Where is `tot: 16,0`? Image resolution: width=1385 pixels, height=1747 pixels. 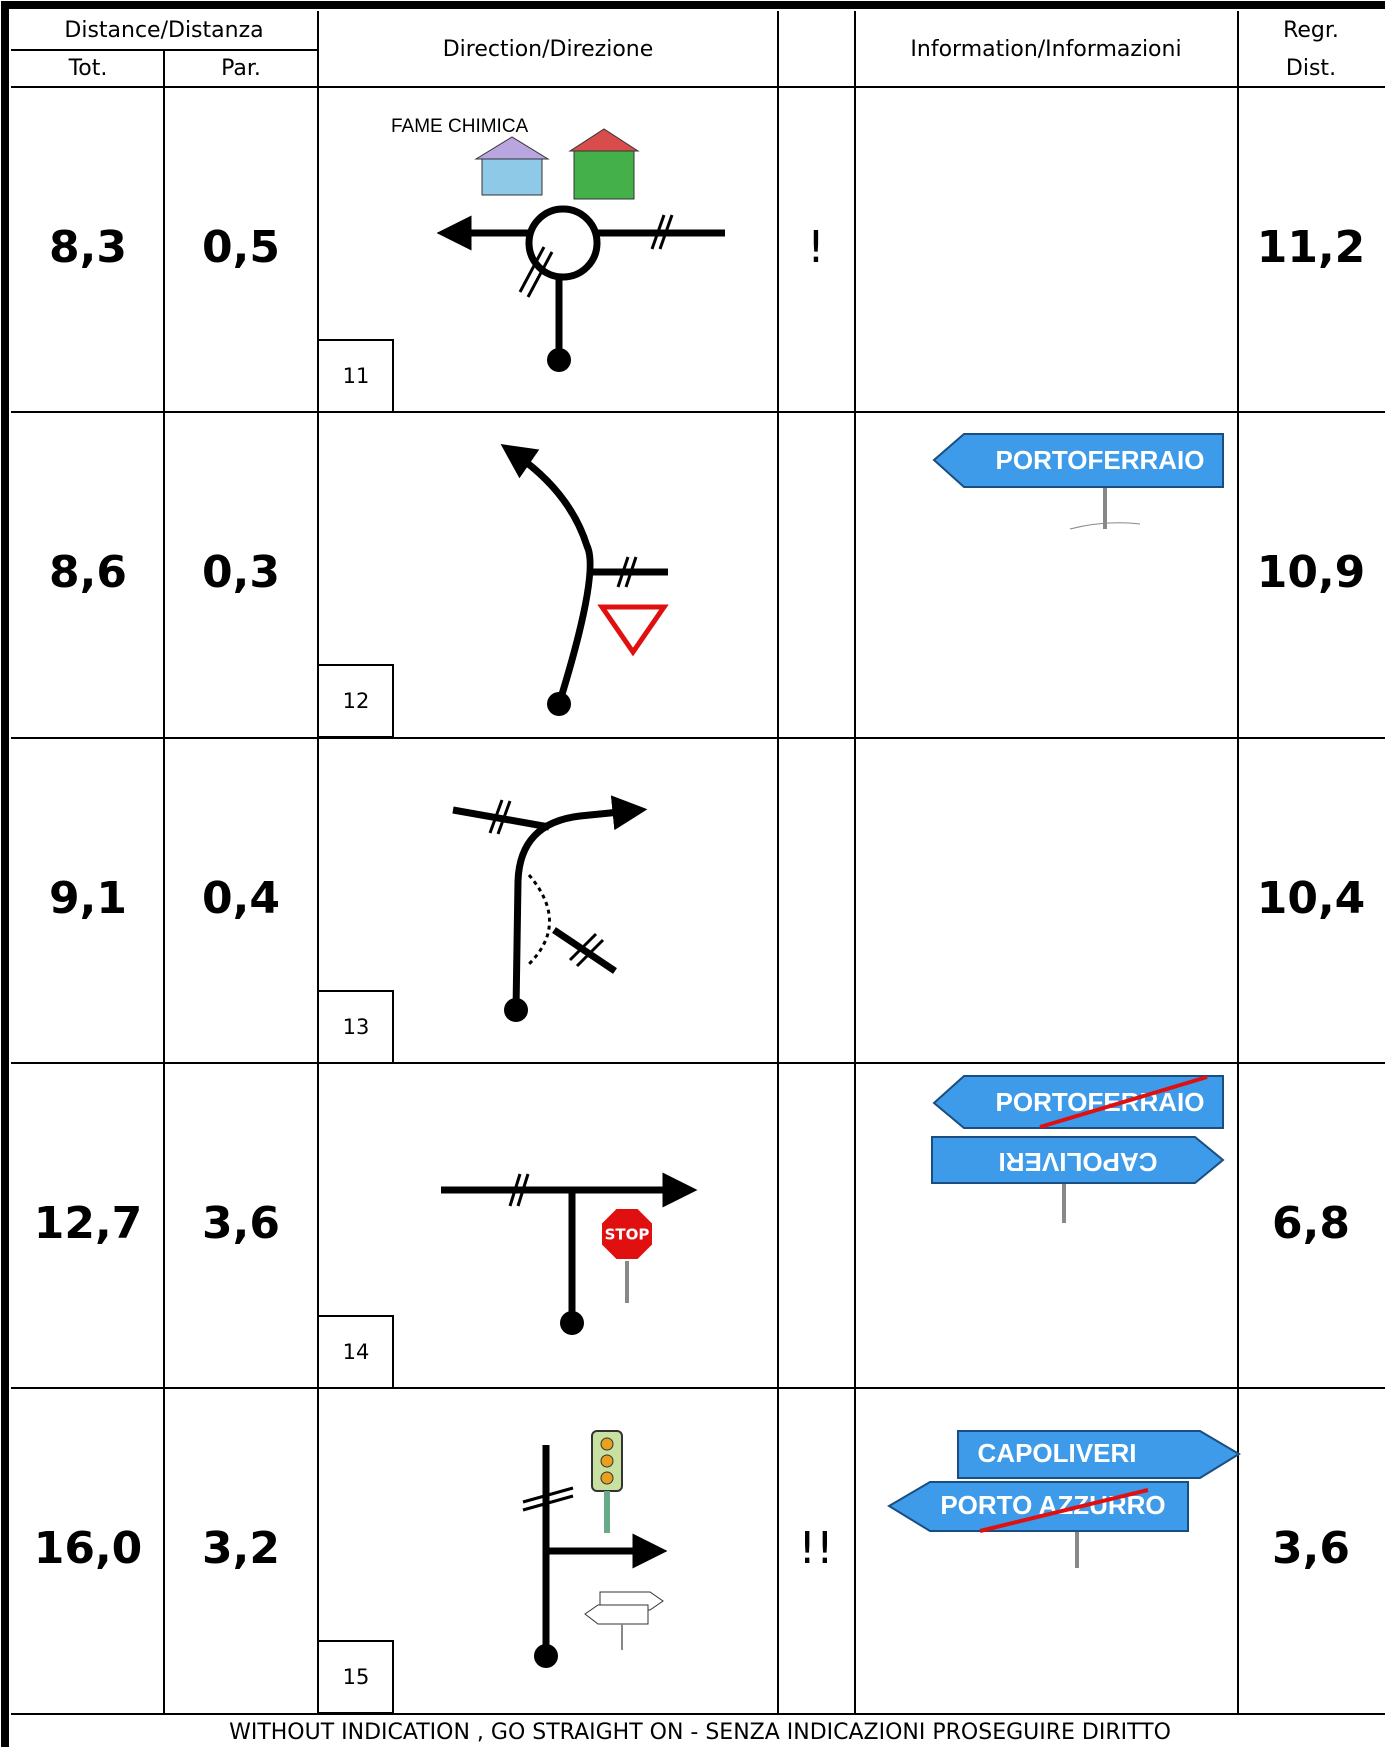
tot: 16,0 is located at coordinates (88, 1548).